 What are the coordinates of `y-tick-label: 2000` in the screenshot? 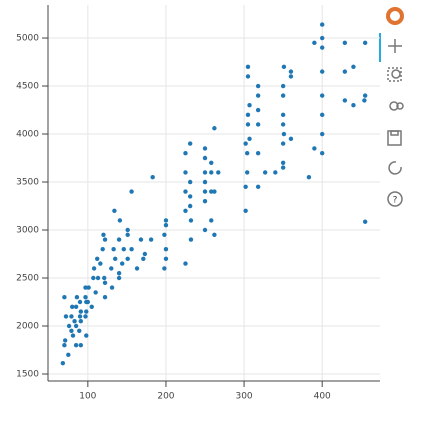 It's located at (27, 326).